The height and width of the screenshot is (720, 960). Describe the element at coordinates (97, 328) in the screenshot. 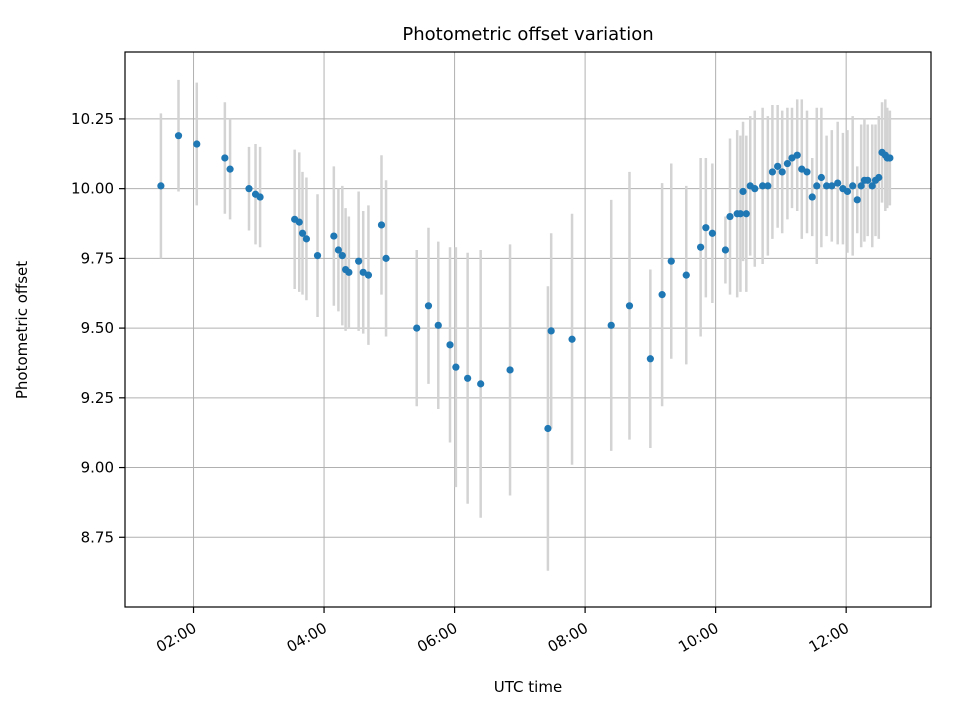

I see `y-tick-label: 9.50` at that location.